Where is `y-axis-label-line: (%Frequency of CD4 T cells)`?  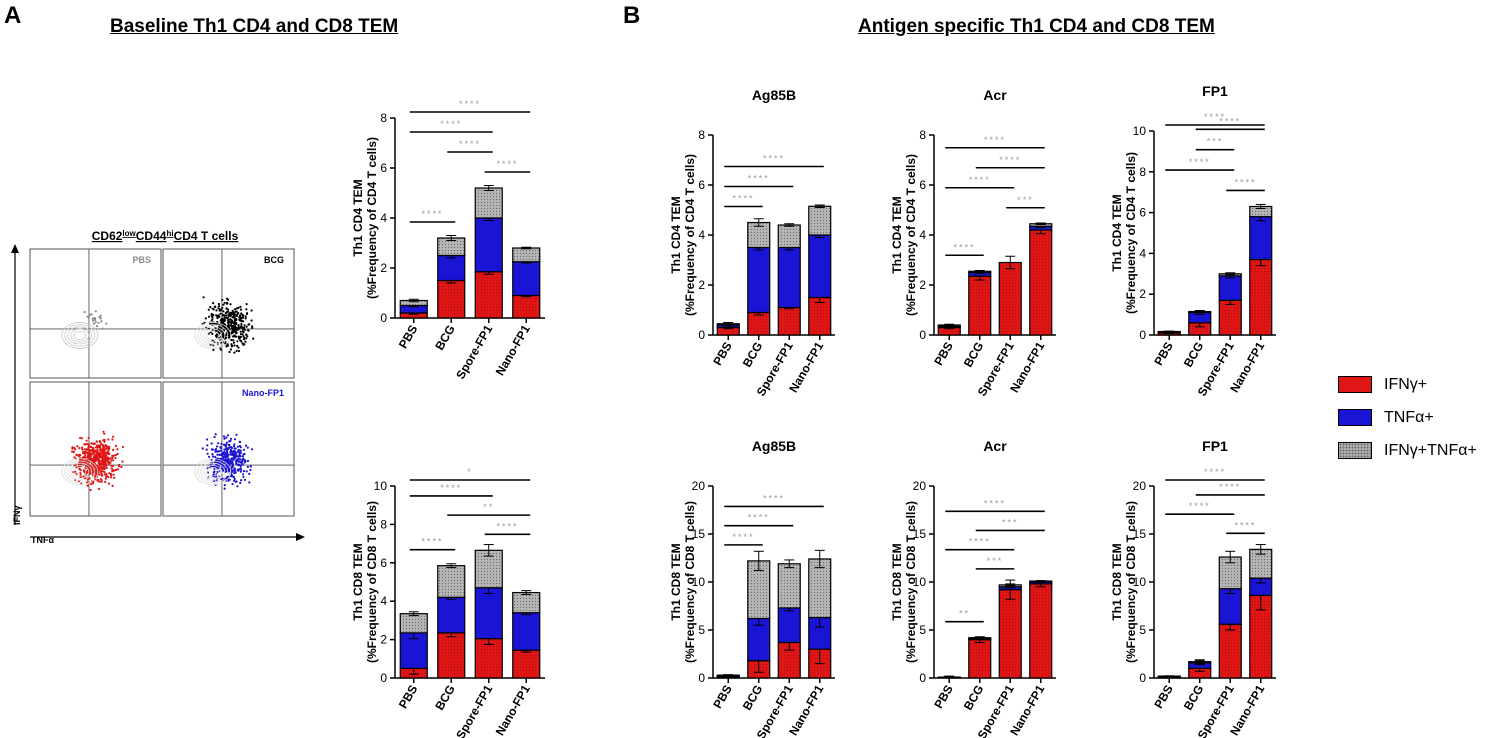
y-axis-label-line: (%Frequency of CD4 T cells) is located at coordinates (690, 235).